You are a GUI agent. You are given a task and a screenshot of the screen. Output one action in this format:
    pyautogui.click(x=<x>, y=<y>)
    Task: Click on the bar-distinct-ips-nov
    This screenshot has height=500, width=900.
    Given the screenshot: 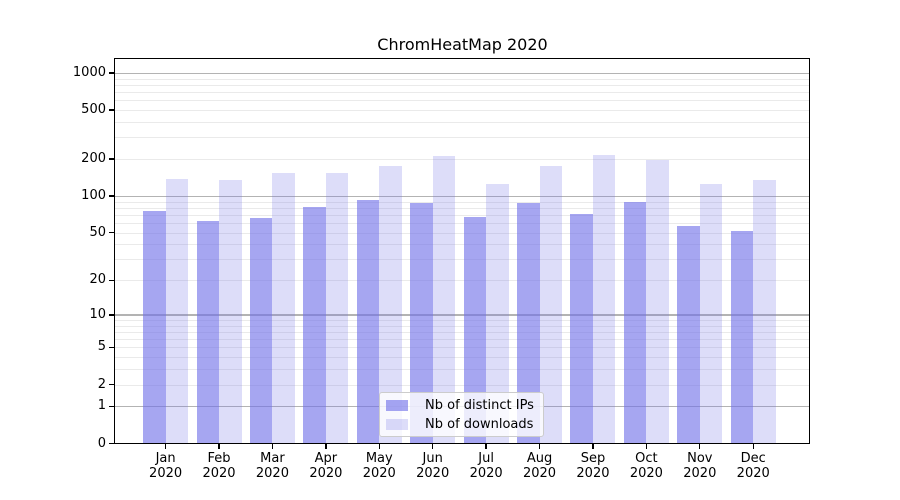 What is the action you would take?
    pyautogui.click(x=688, y=334)
    